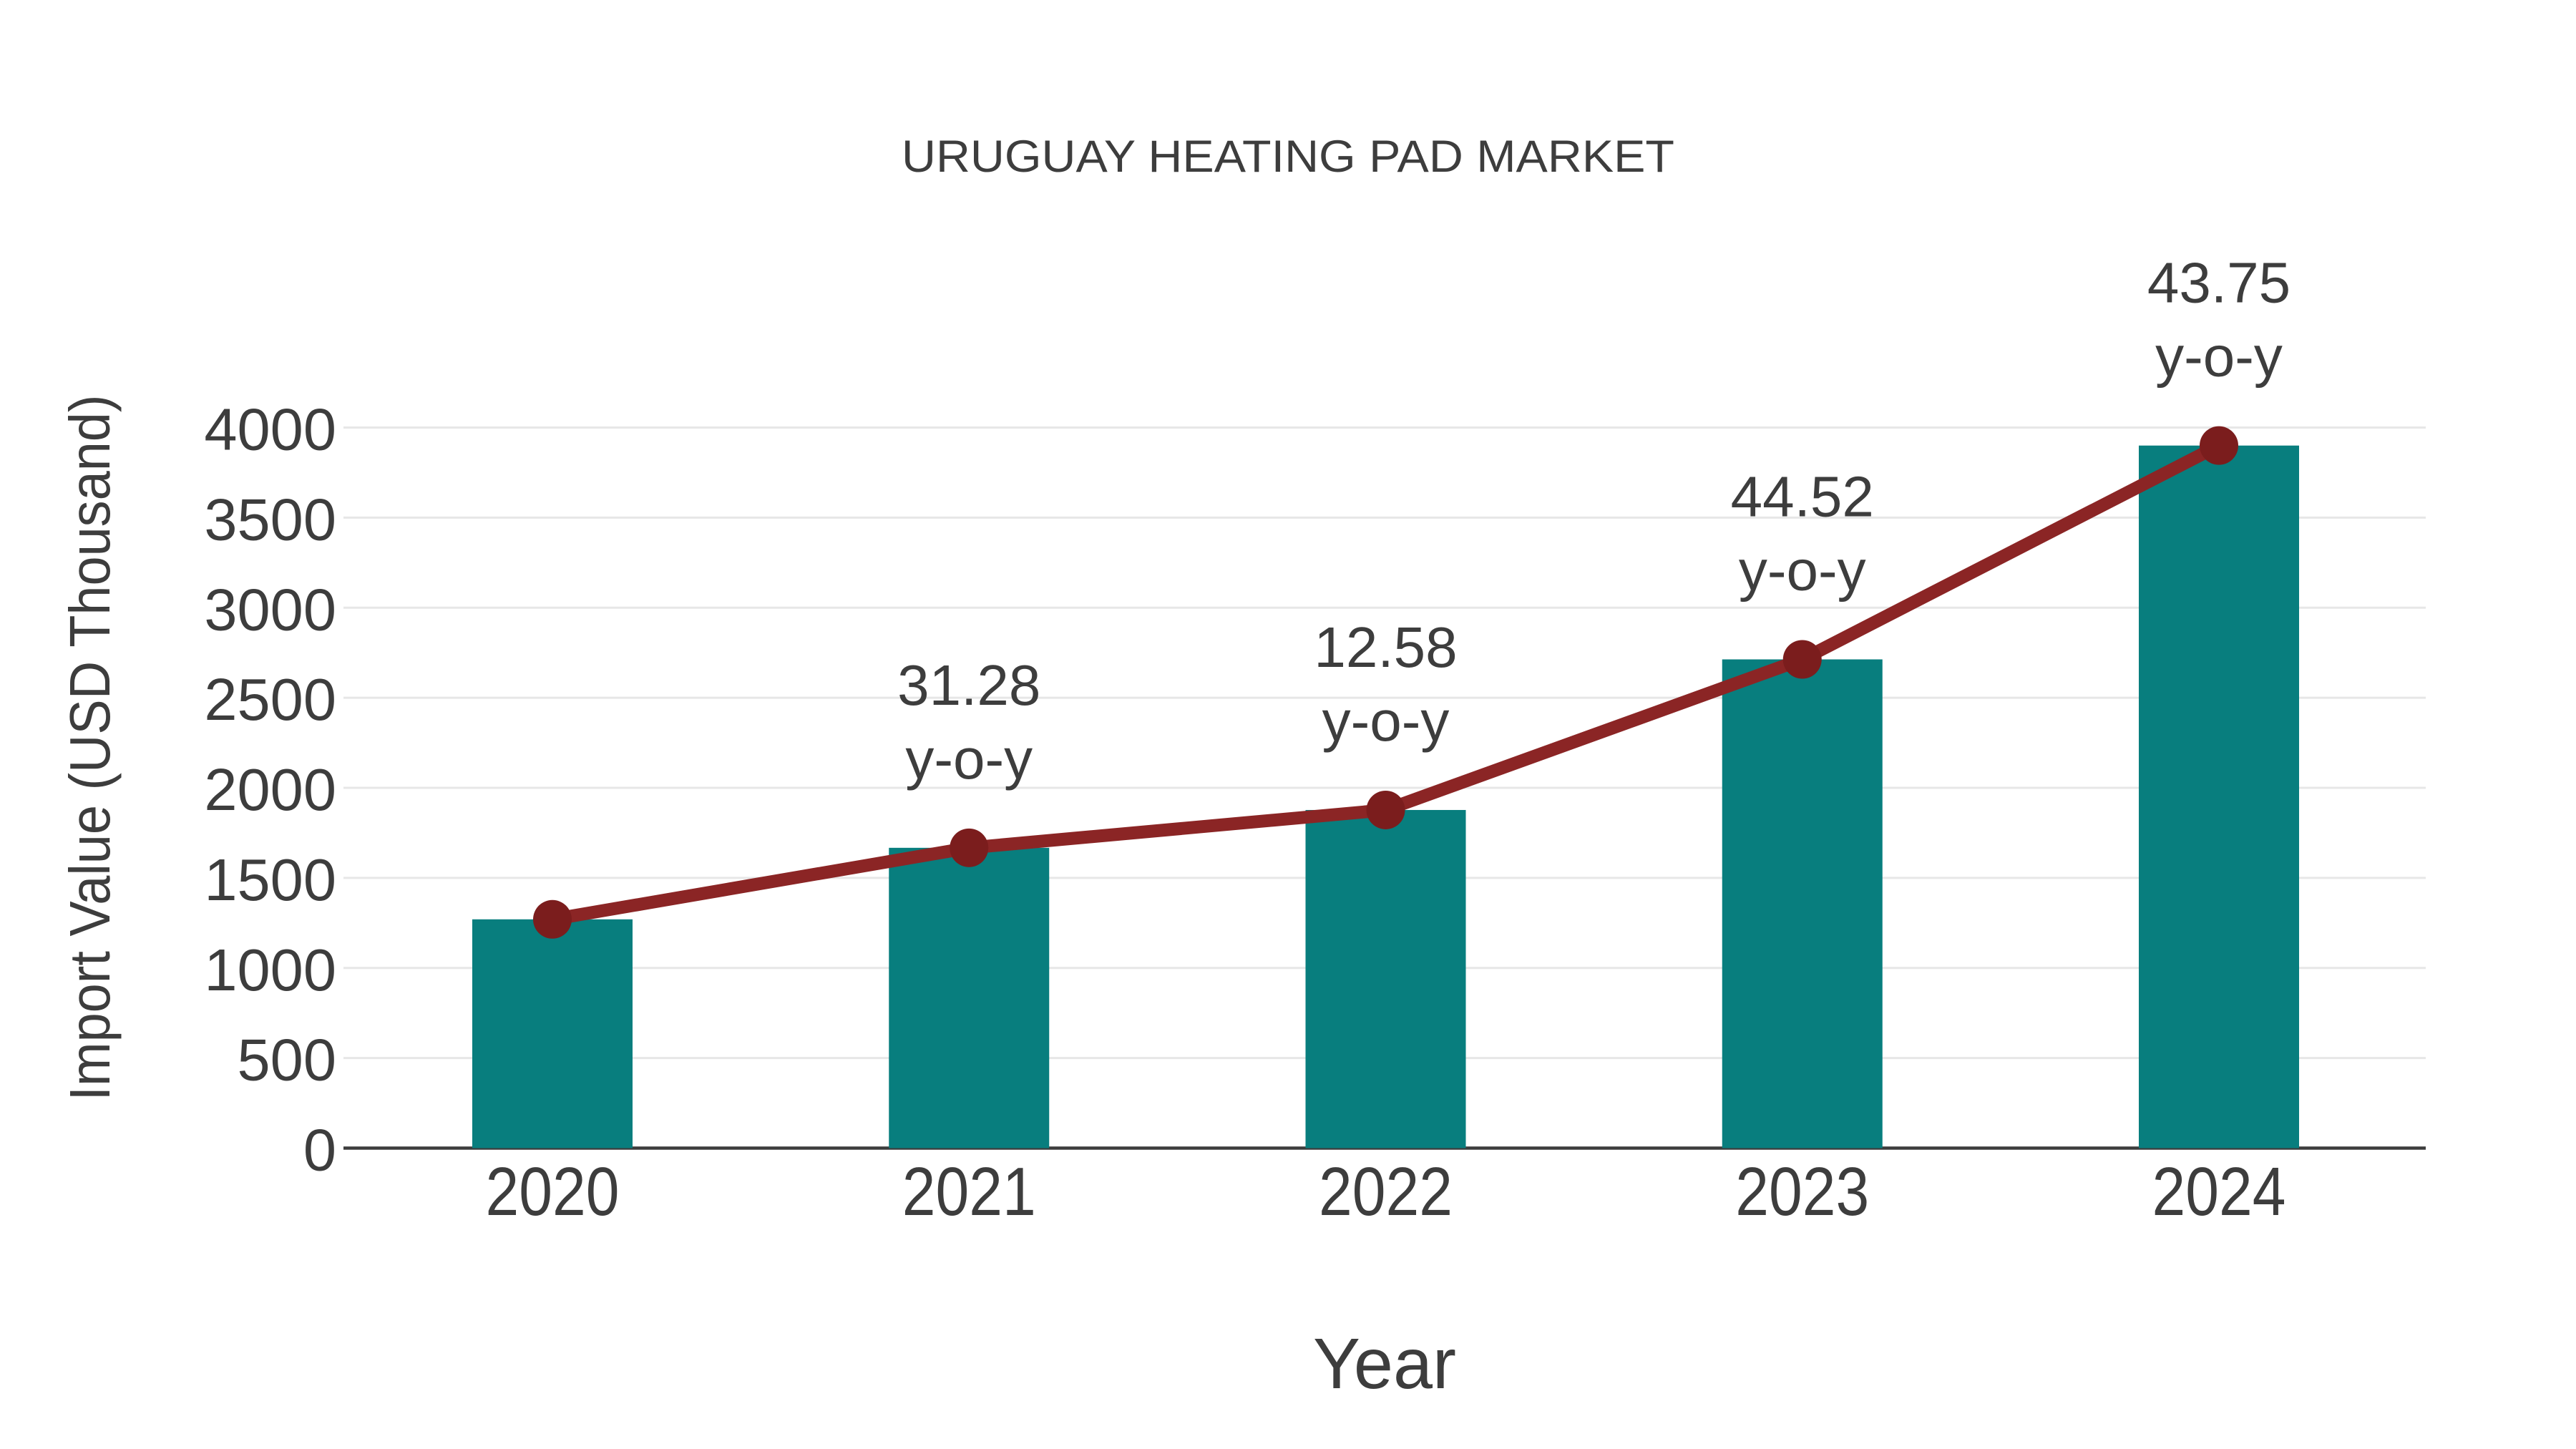 This screenshot has width=2576, height=1449. I want to click on annotation-label-2023: y-o-y, so click(1802, 570).